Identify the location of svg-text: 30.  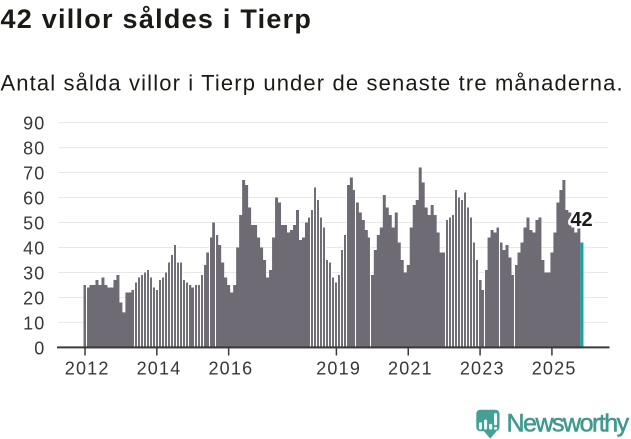
(34, 273).